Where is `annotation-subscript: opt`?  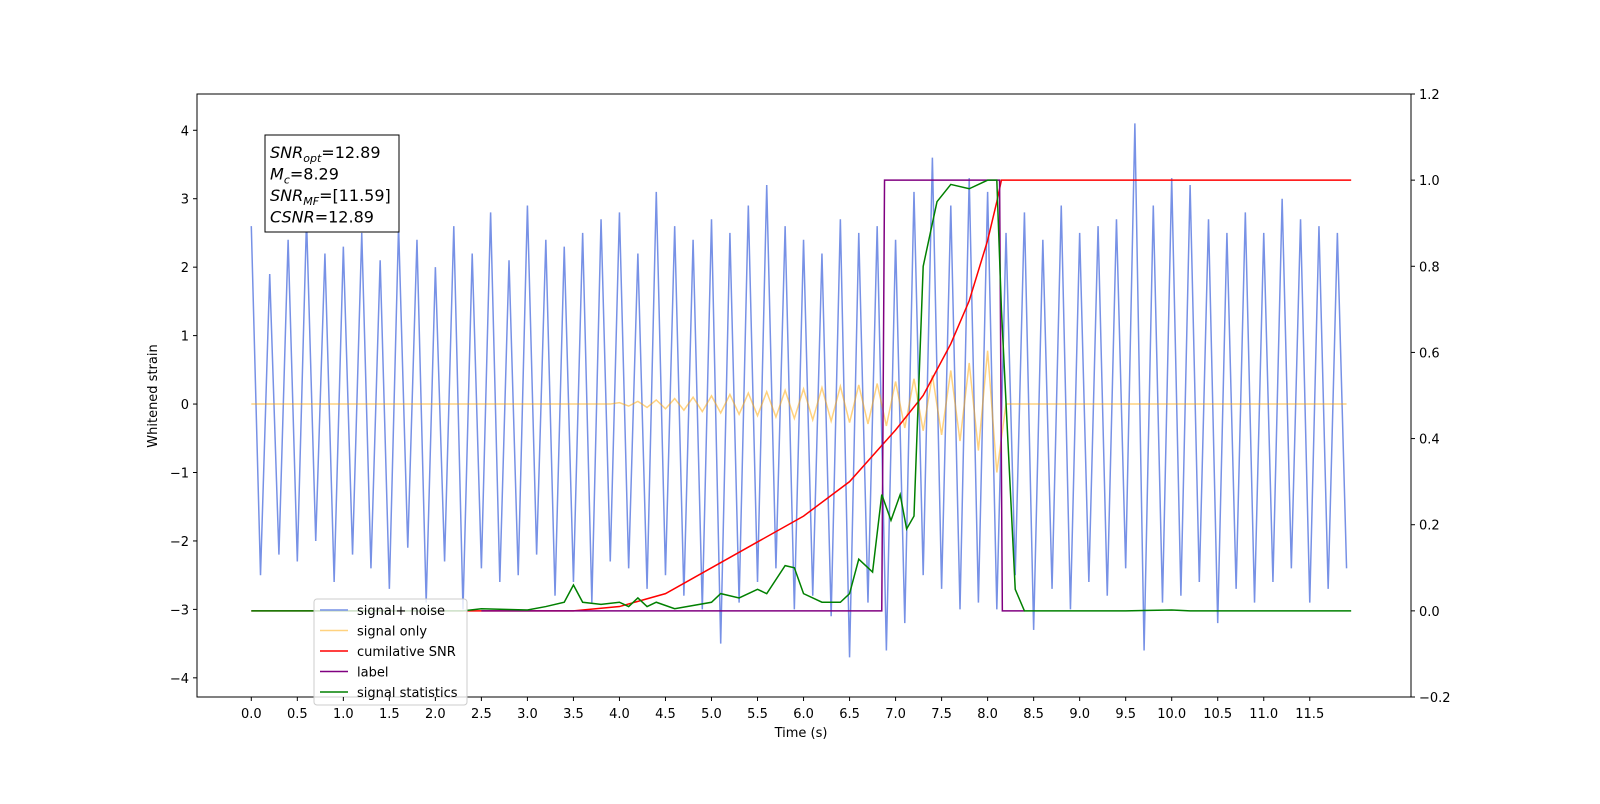
annotation-subscript: opt is located at coordinates (312, 158).